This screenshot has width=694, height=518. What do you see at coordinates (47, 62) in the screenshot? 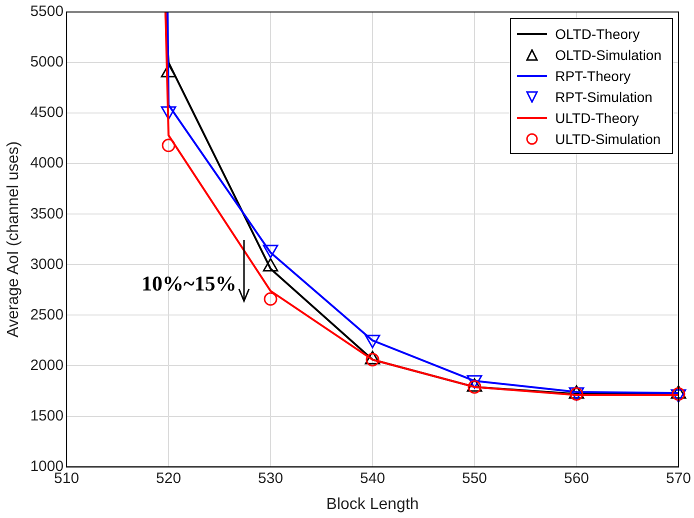
I see `y-tick-label: 5000` at bounding box center [47, 62].